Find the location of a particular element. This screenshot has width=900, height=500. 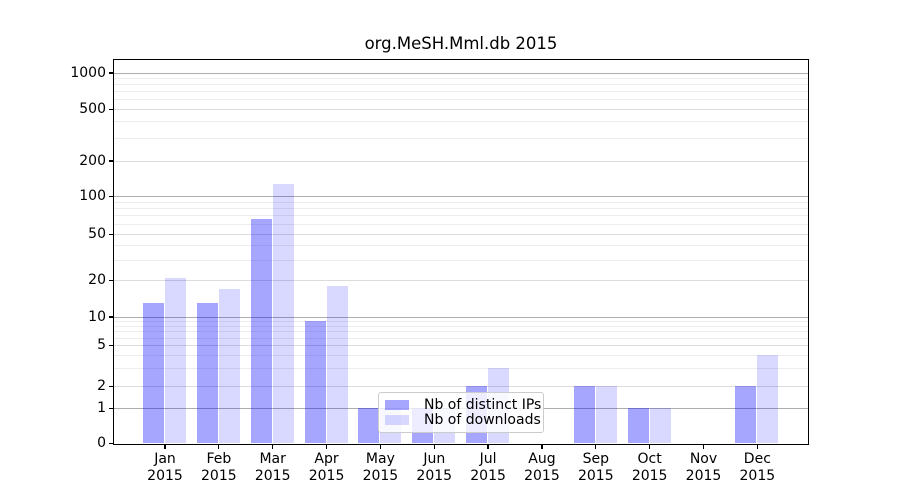

x-tick-label: Jan 2015 is located at coordinates (165, 467).